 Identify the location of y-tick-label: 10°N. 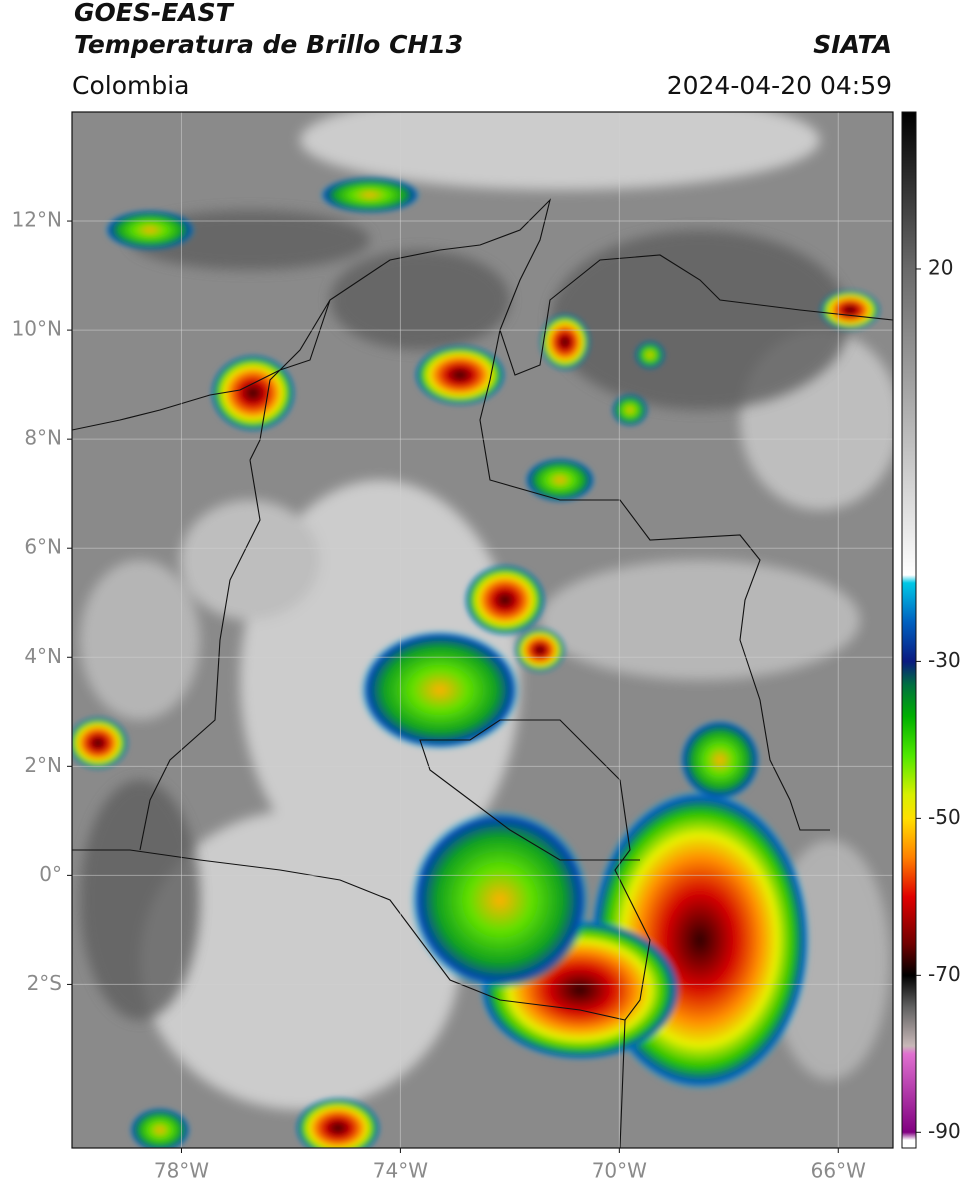
(37, 329).